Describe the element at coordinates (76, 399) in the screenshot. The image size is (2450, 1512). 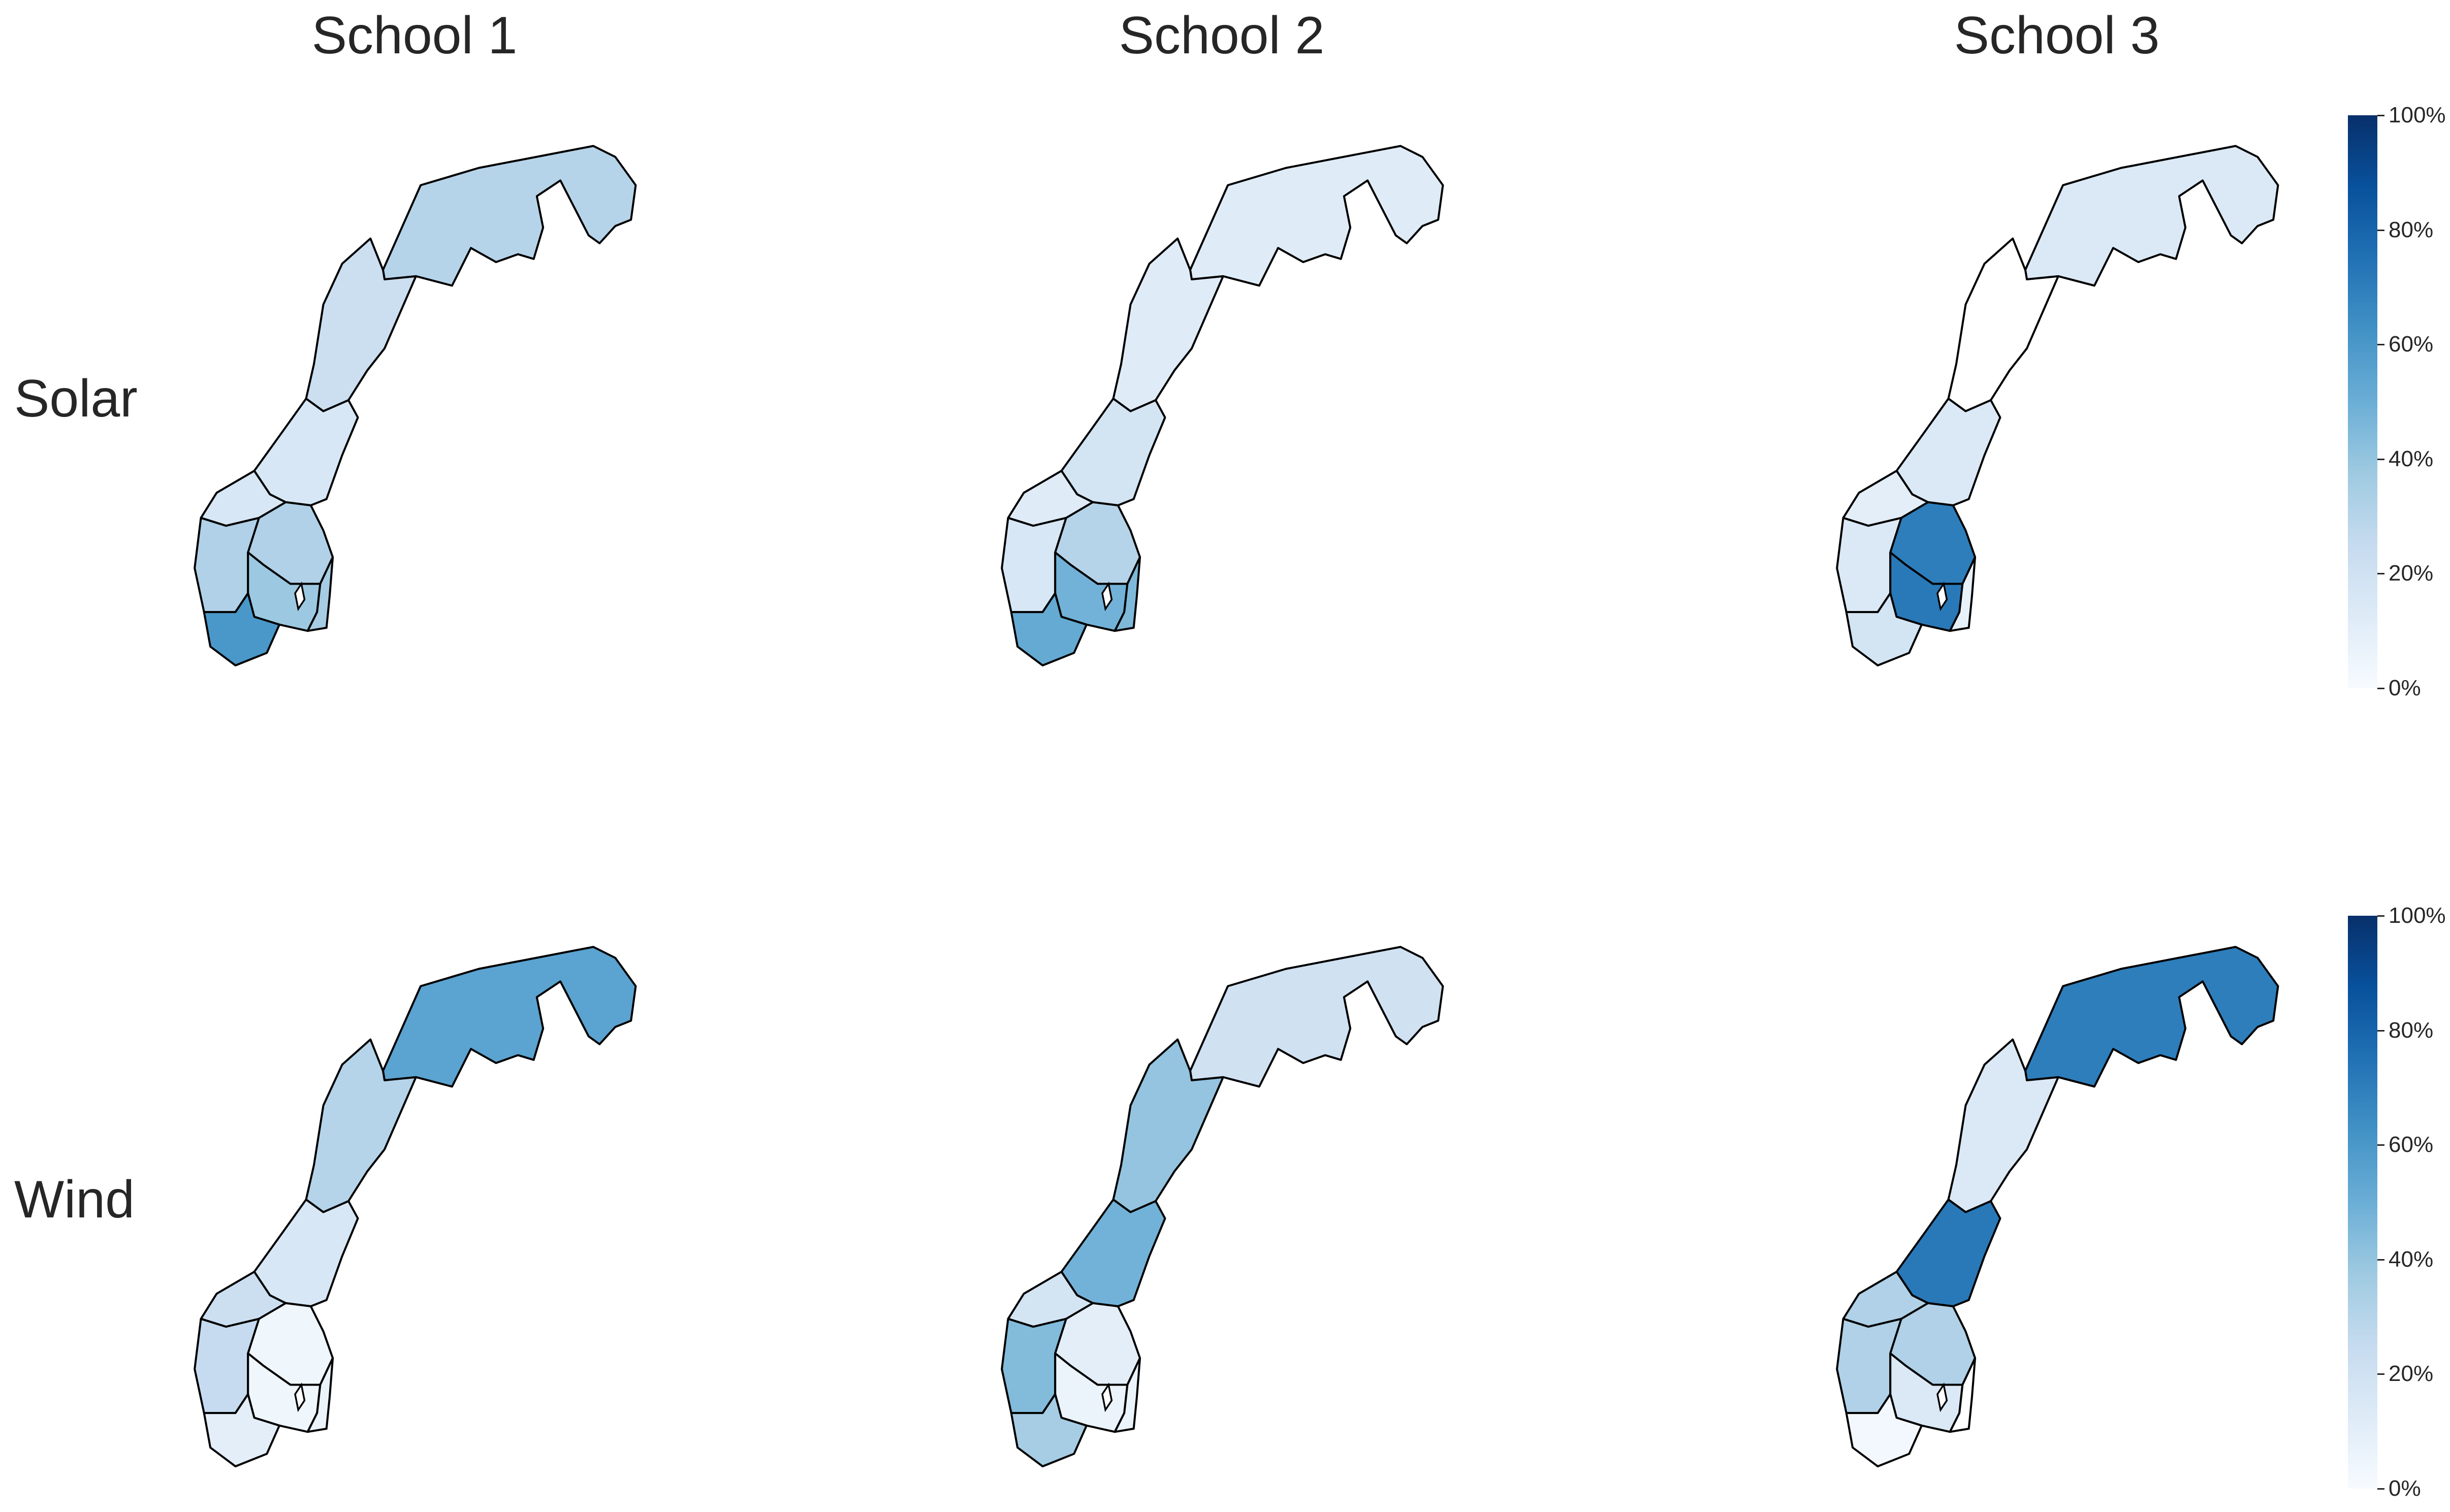
I see `row-label-solar: Solar` at that location.